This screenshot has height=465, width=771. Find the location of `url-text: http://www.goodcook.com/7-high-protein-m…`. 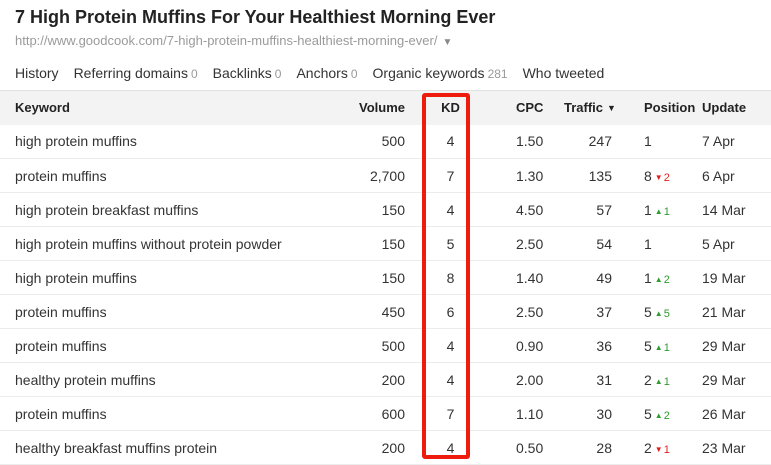

url-text: http://www.goodcook.com/7-high-protein-m… is located at coordinates (226, 40).